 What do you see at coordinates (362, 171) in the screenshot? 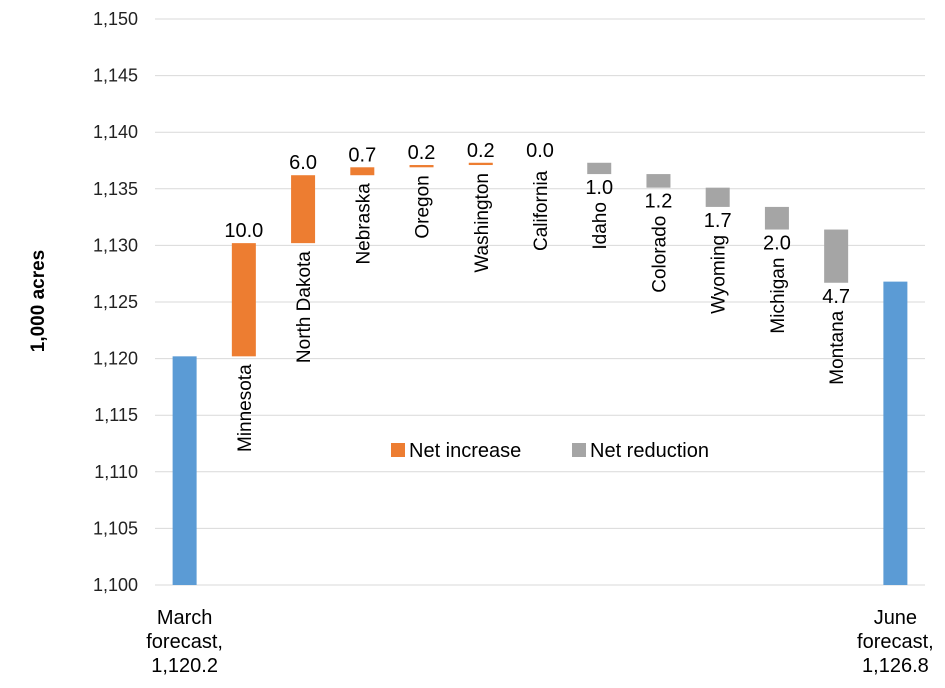
I see `bar-nebraska` at bounding box center [362, 171].